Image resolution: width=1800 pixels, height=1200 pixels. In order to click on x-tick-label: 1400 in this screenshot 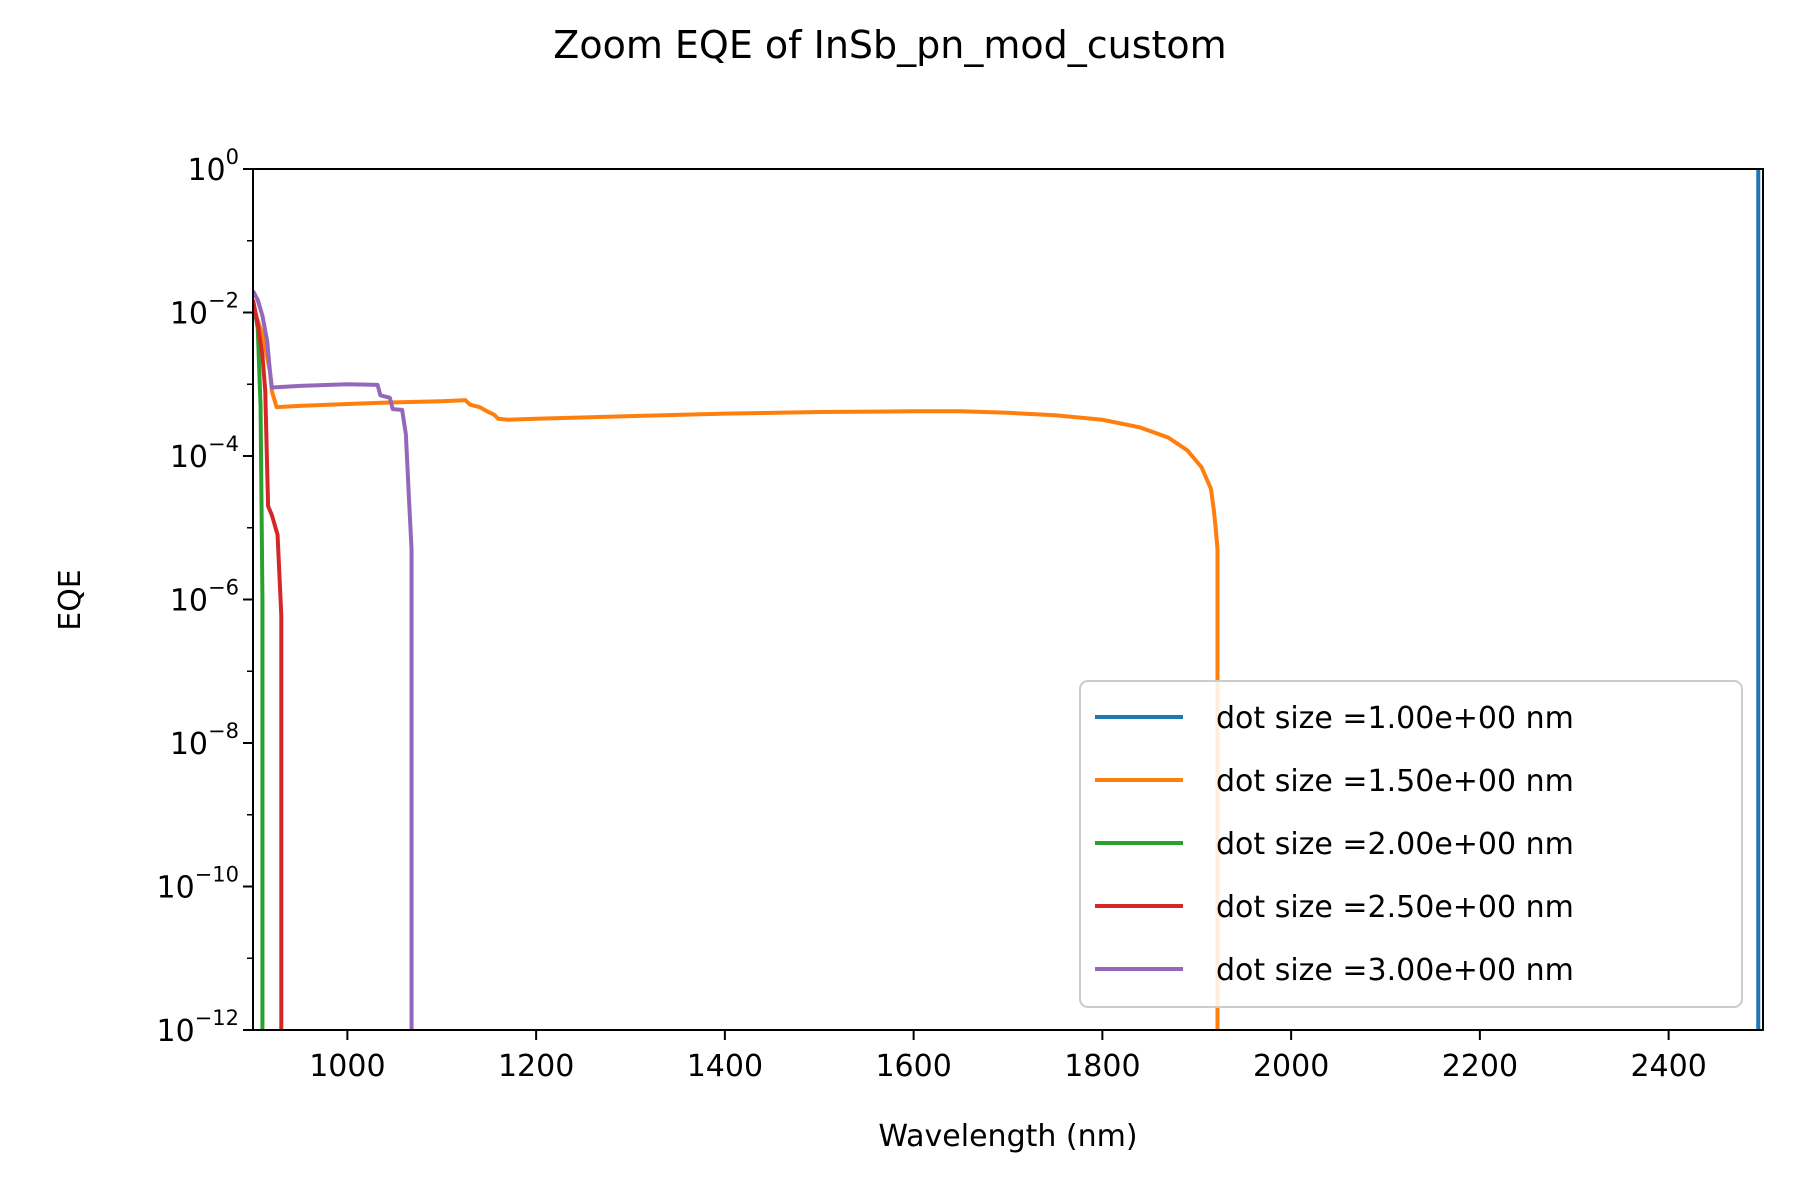, I will do `click(725, 1066)`.